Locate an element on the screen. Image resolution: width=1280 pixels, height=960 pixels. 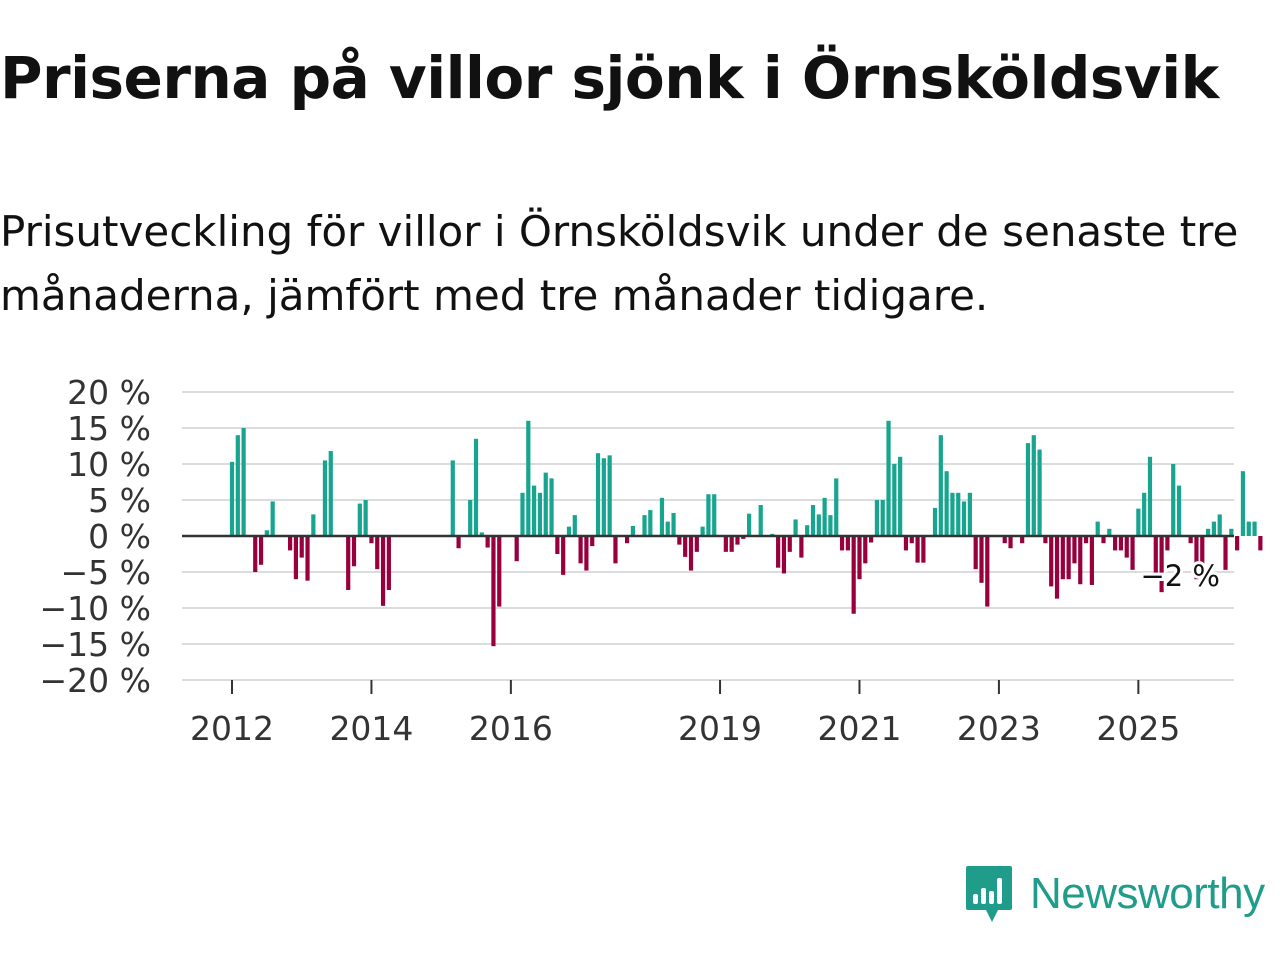
y-tick-label: 15 % is located at coordinates (109, 428).